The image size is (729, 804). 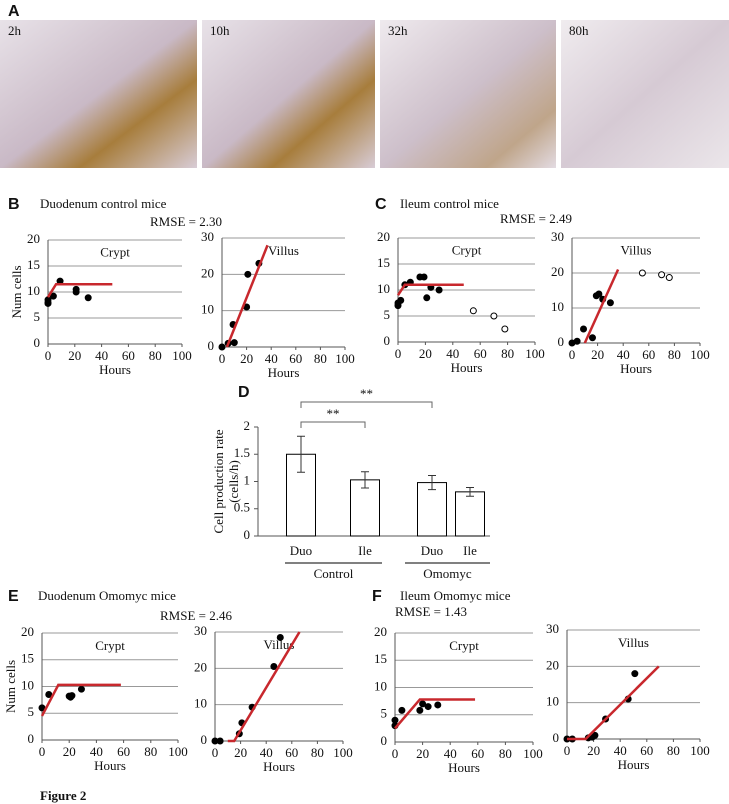 I want to click on image-label: 32h, so click(x=398, y=30).